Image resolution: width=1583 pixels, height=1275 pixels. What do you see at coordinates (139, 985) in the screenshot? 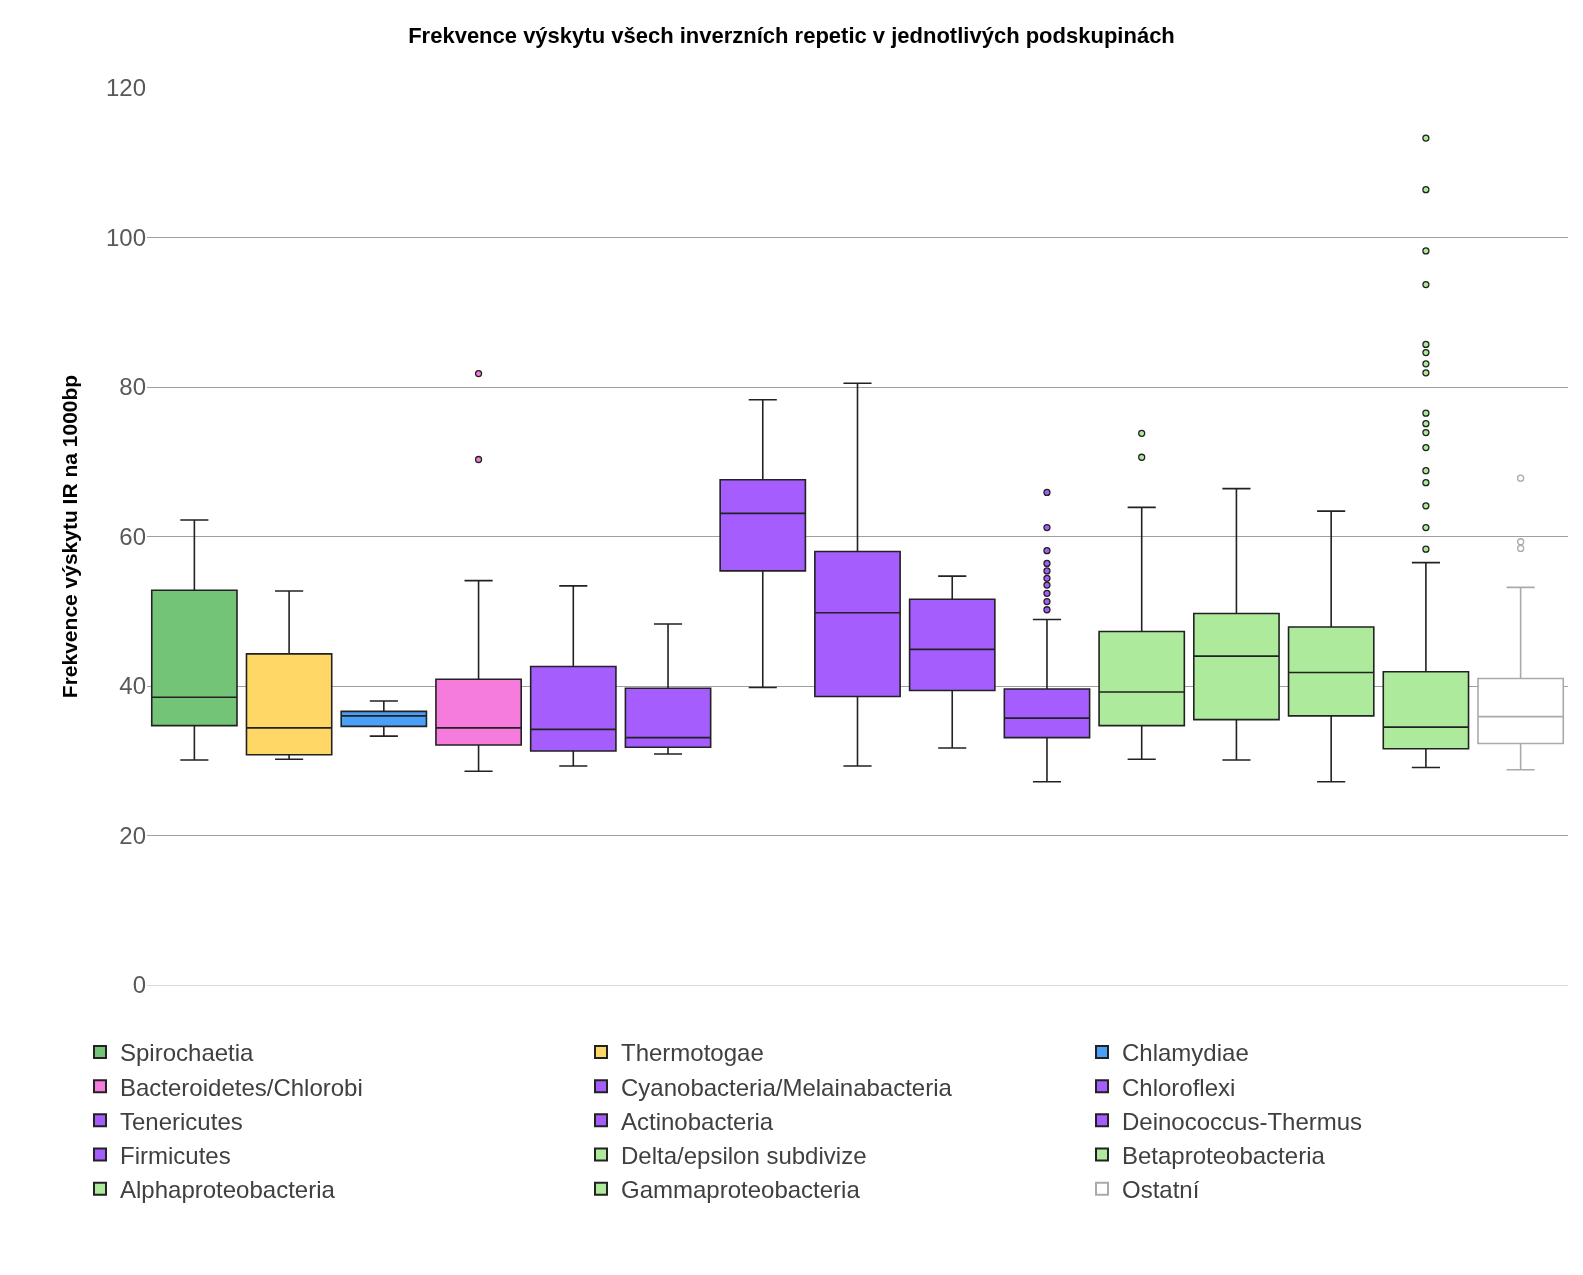
I see `y-tick-label: 0` at bounding box center [139, 985].